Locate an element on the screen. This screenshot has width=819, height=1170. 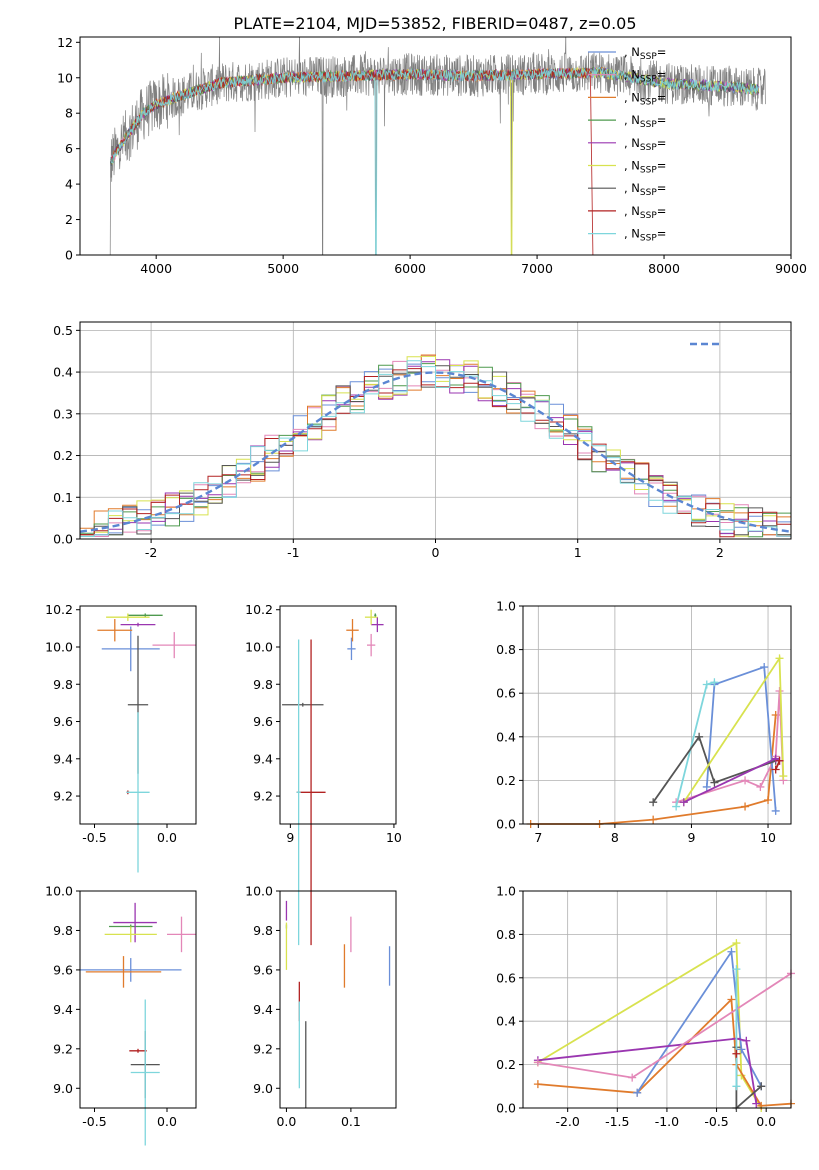
y-tick-label: 9.6 is located at coordinates (63, 969).